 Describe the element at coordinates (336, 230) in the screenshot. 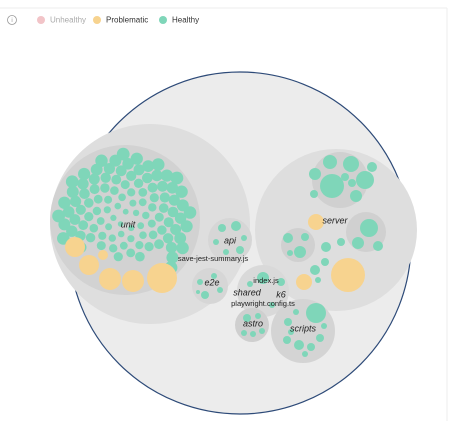

I see `folder-circle` at that location.